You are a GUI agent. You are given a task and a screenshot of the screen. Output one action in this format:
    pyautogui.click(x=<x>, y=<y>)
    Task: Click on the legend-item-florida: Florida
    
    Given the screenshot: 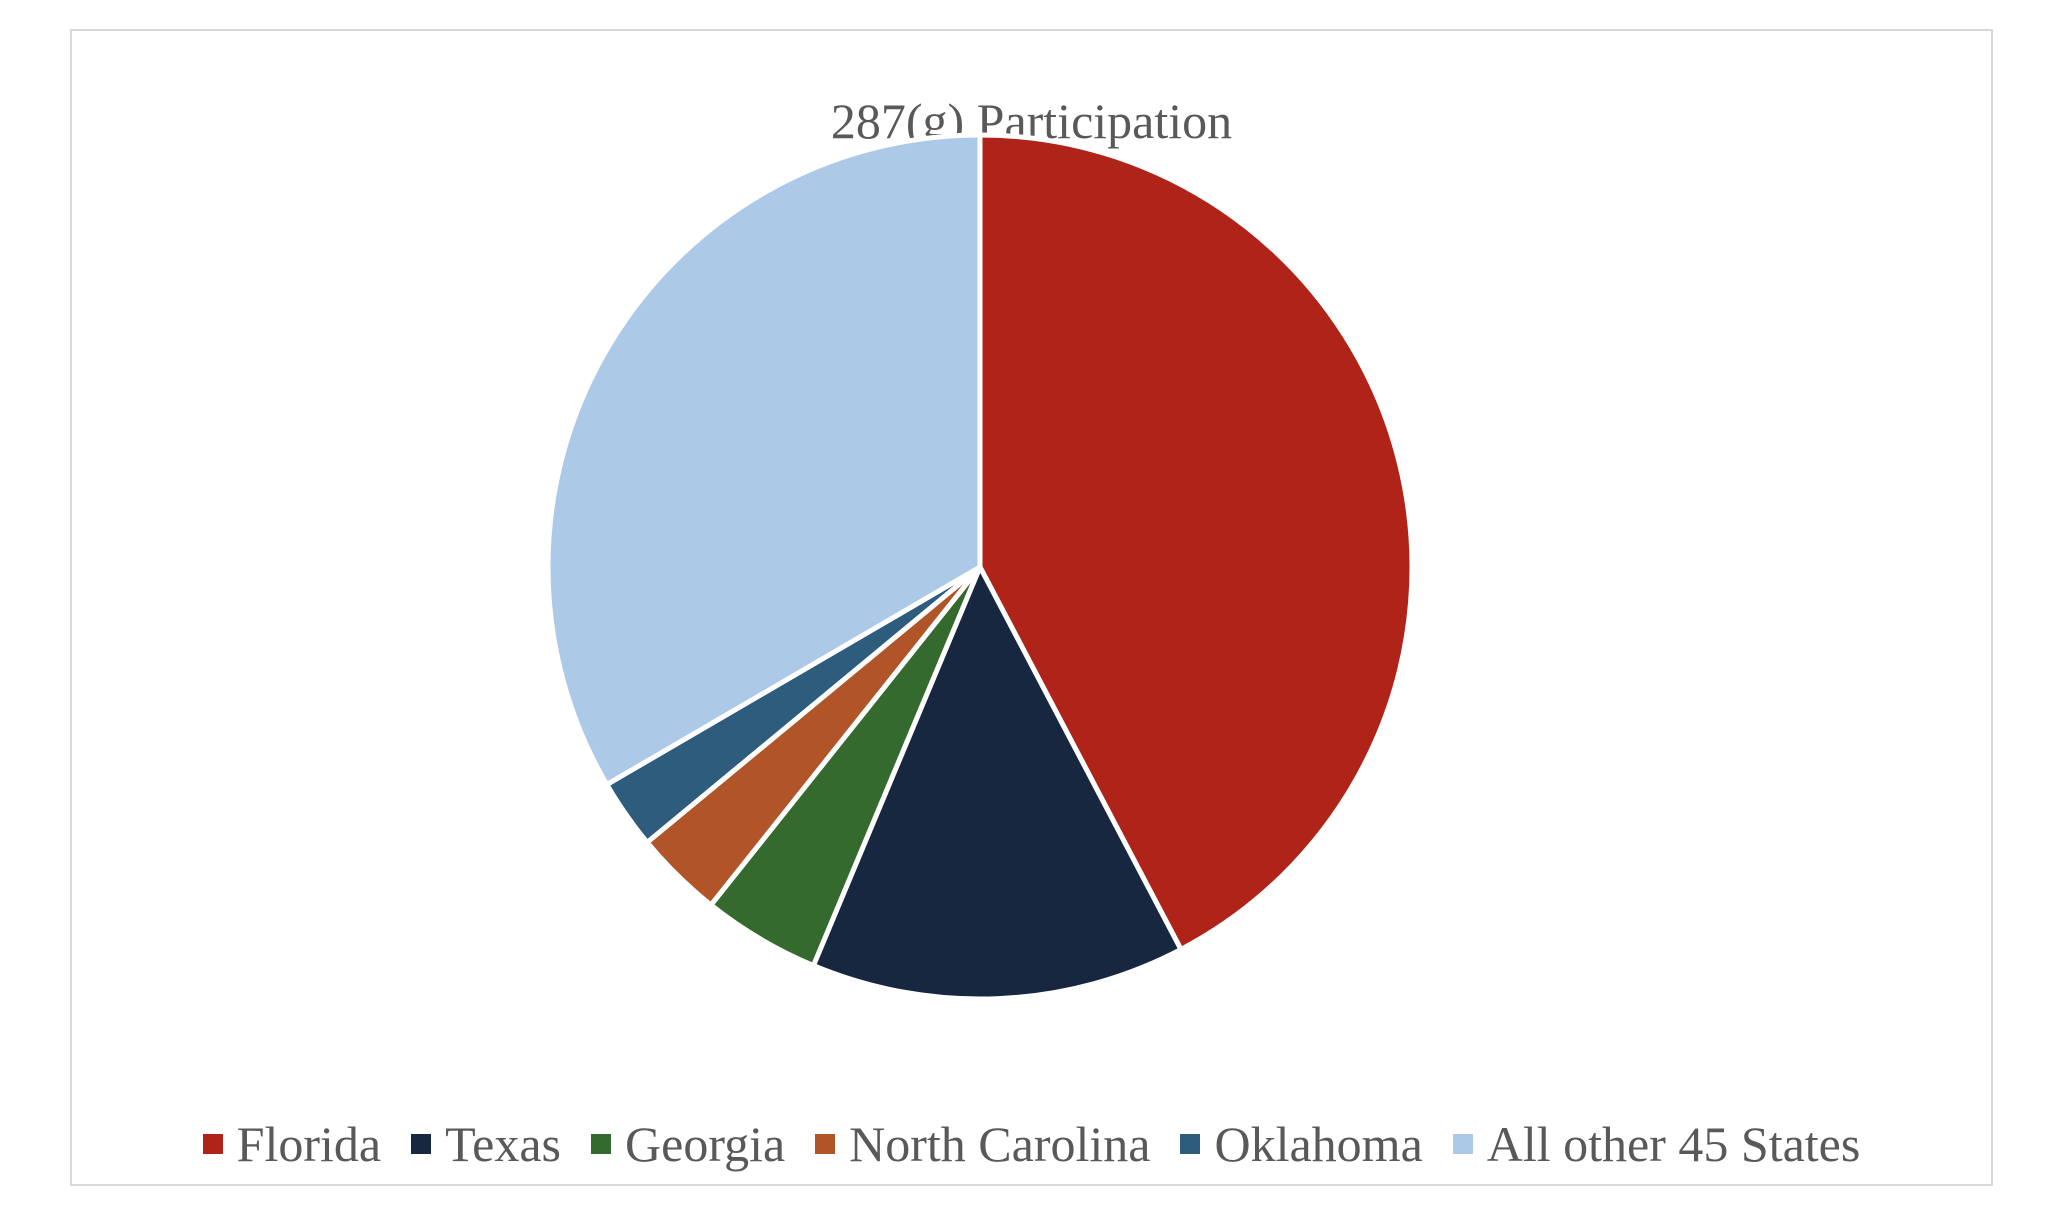 What is the action you would take?
    pyautogui.click(x=292, y=1144)
    